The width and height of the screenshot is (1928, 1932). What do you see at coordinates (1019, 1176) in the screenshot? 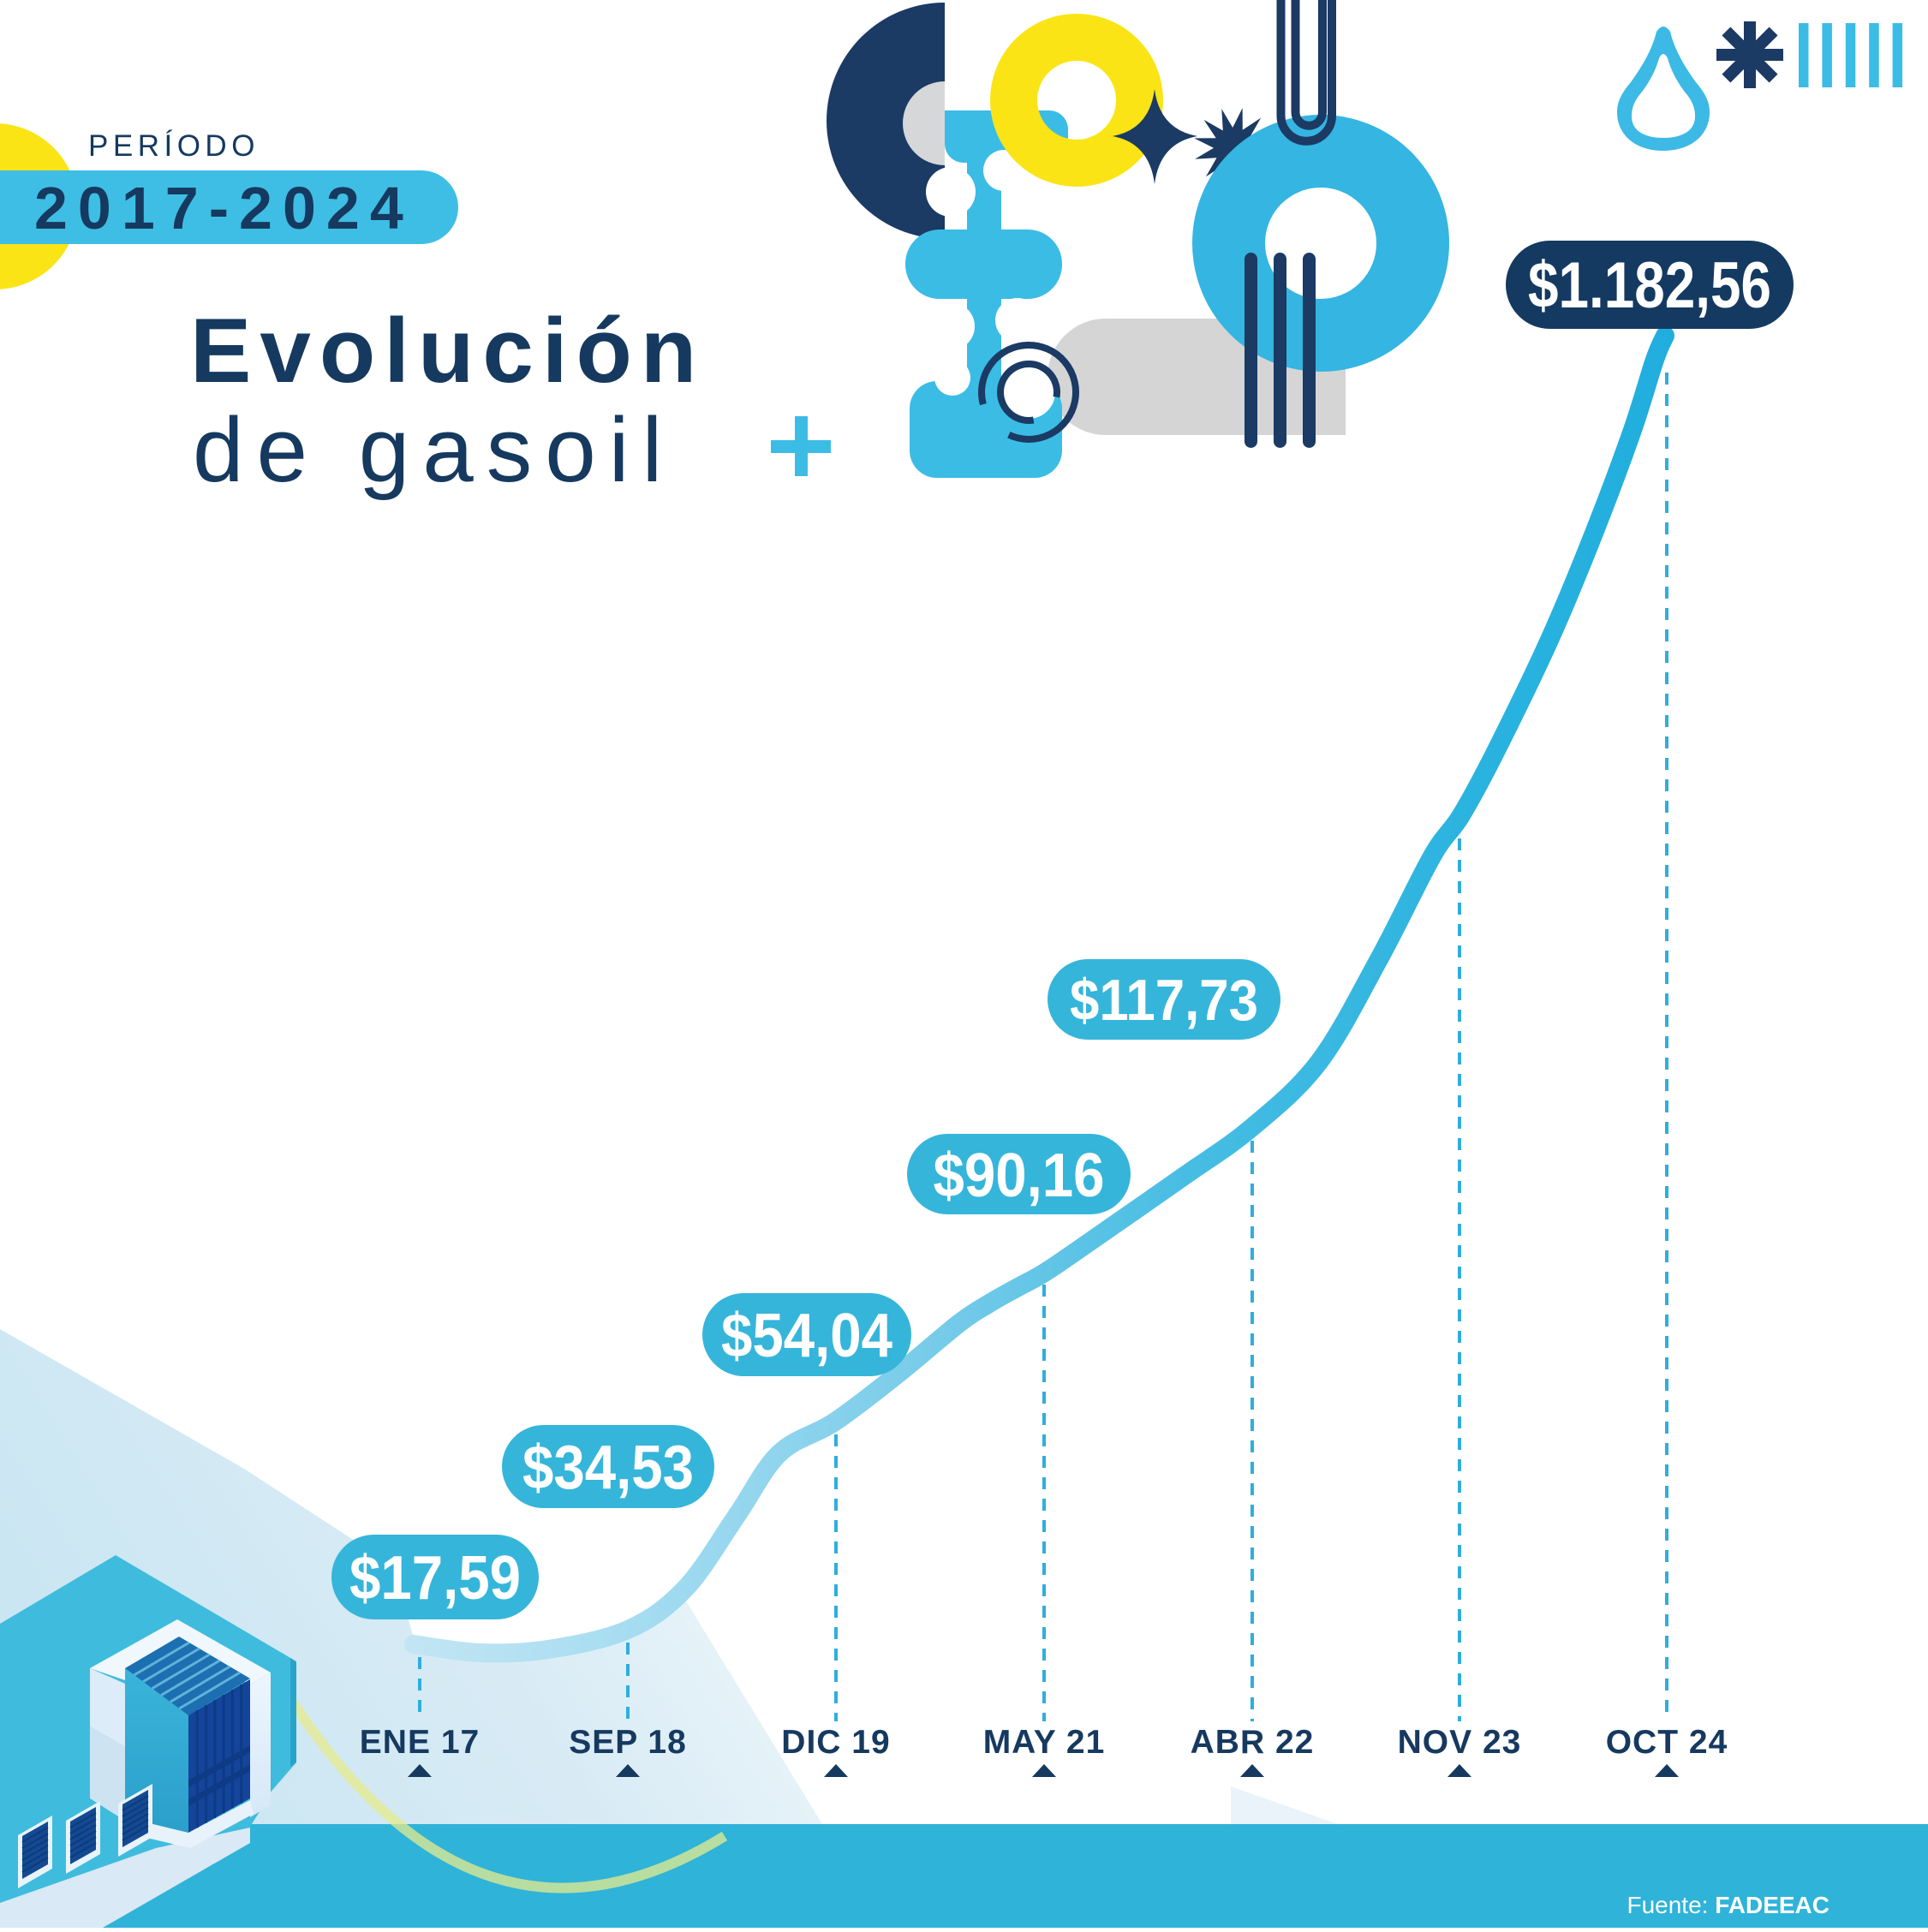
I see `svg-text: $90,16` at bounding box center [1019, 1176].